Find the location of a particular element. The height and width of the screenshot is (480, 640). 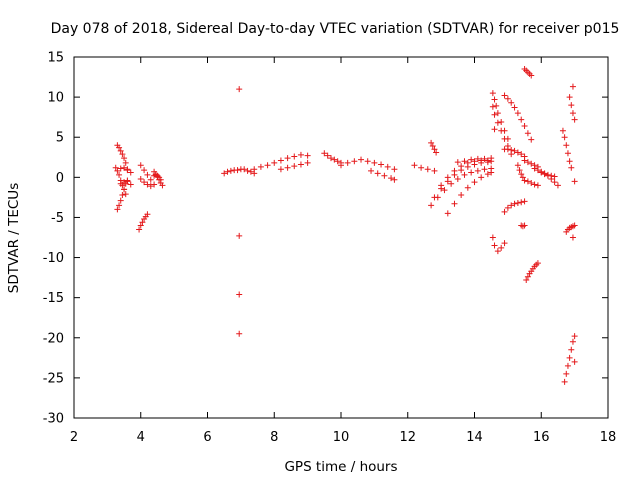

series-sat-ad is located at coordinates (514, 153).